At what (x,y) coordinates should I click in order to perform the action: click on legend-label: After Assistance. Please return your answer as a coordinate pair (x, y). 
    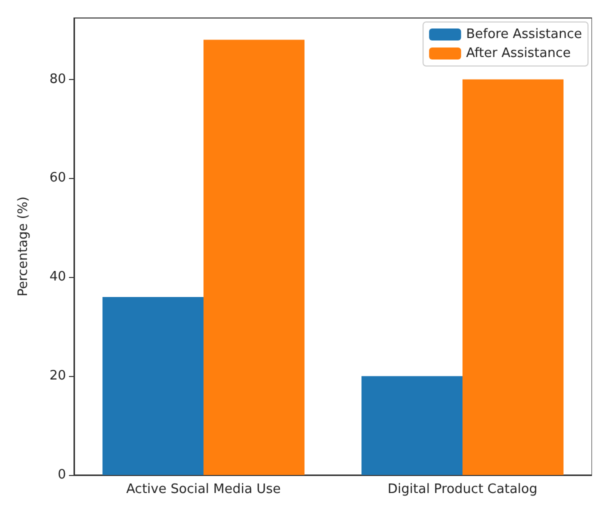
    Looking at the image, I should click on (518, 53).